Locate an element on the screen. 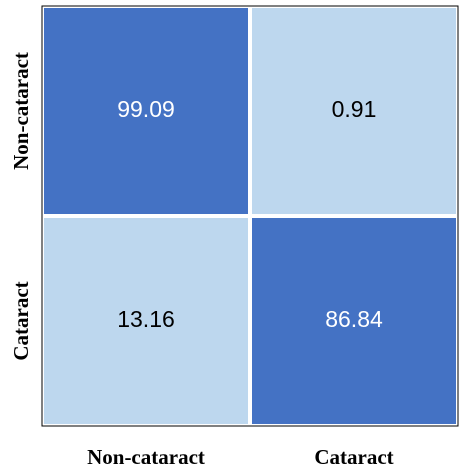 Image resolution: width=474 pixels, height=474 pixels. cell-value: 99.09 is located at coordinates (146, 109).